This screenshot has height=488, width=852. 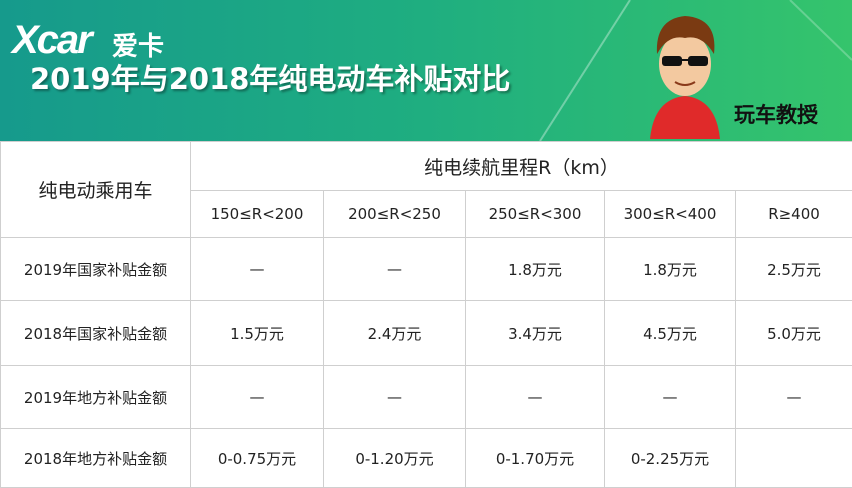 I want to click on cell: 0-0.75万元, so click(x=257, y=458).